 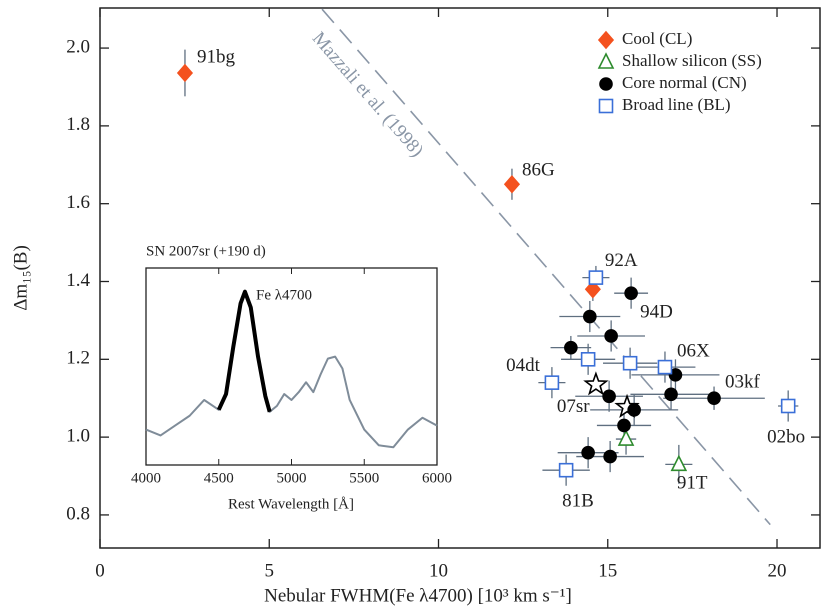 What do you see at coordinates (284, 295) in the screenshot?
I see `inset-annotation: Fe λ4700` at bounding box center [284, 295].